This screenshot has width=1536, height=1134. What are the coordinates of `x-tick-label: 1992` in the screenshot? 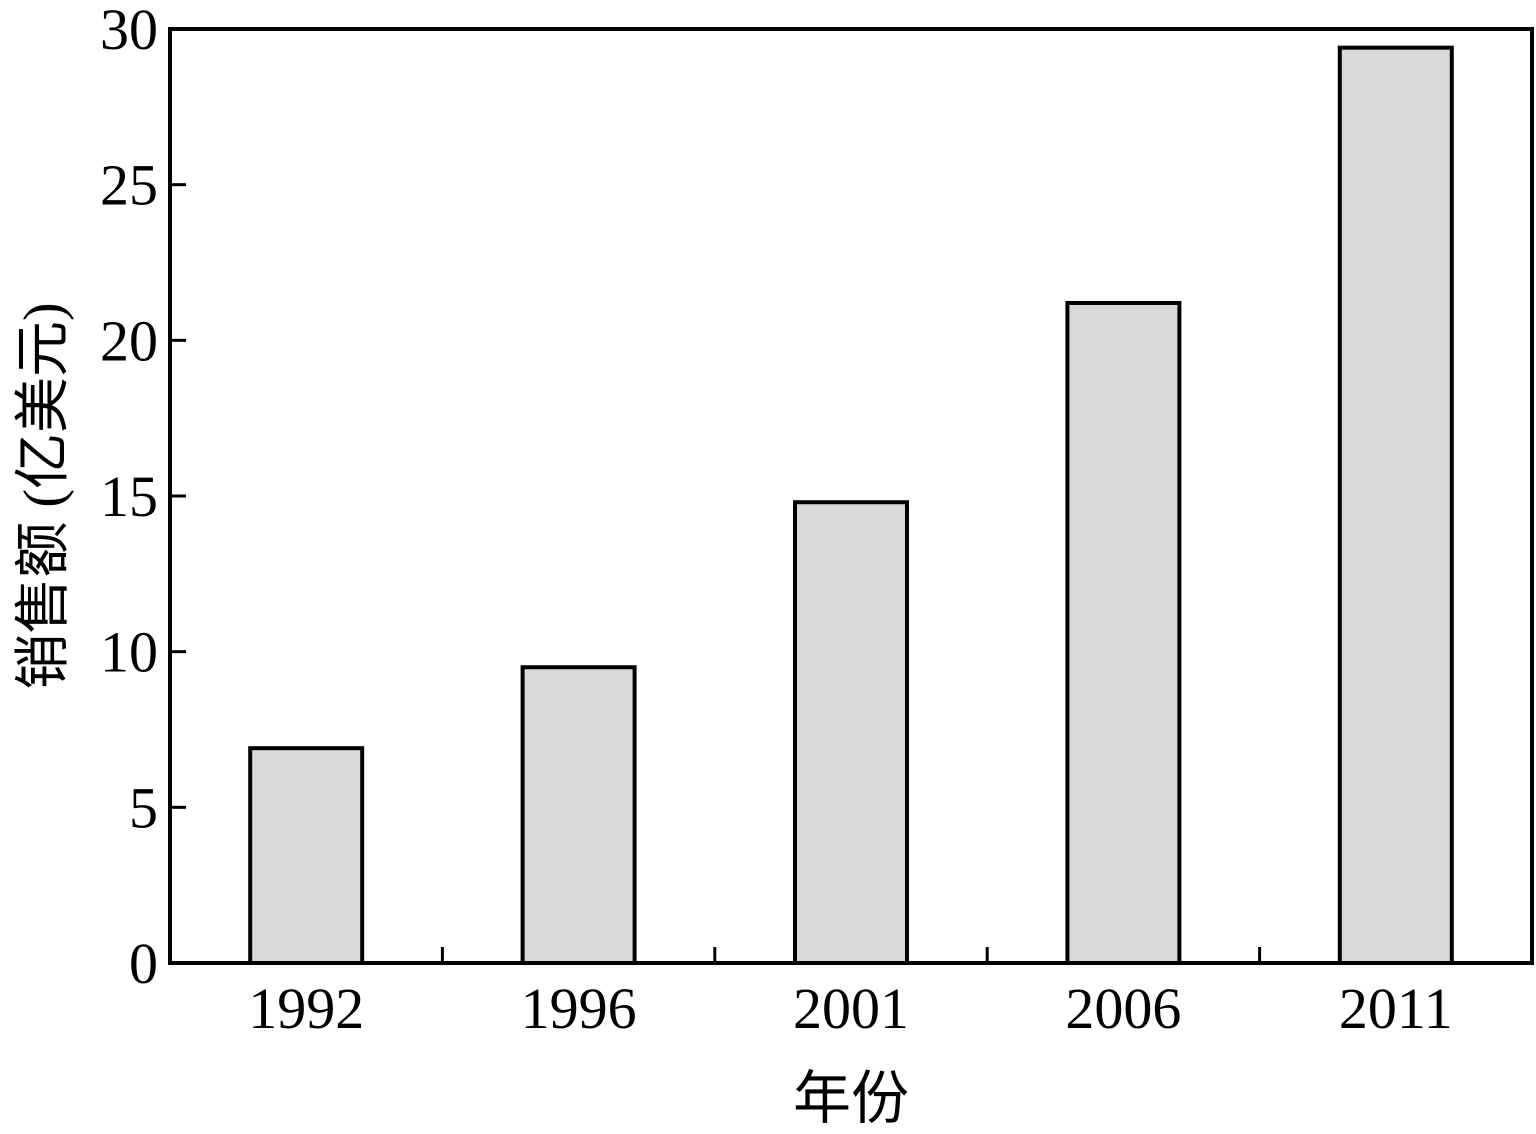 It's located at (306, 1008).